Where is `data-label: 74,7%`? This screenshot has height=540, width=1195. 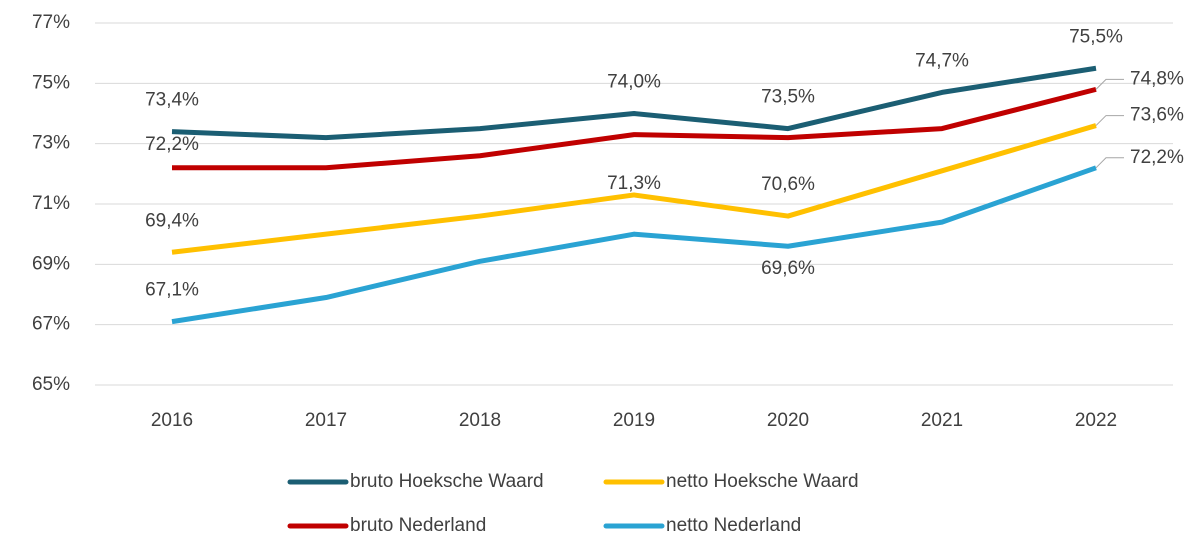
data-label: 74,7% is located at coordinates (942, 60).